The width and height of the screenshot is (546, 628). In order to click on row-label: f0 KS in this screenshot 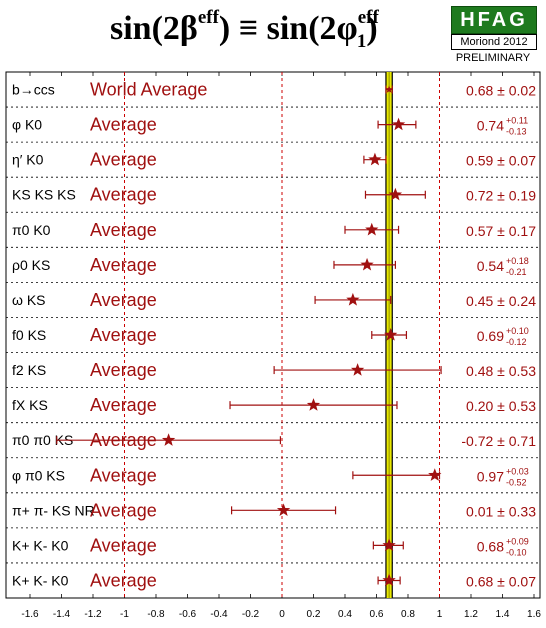, I will do `click(29, 335)`.